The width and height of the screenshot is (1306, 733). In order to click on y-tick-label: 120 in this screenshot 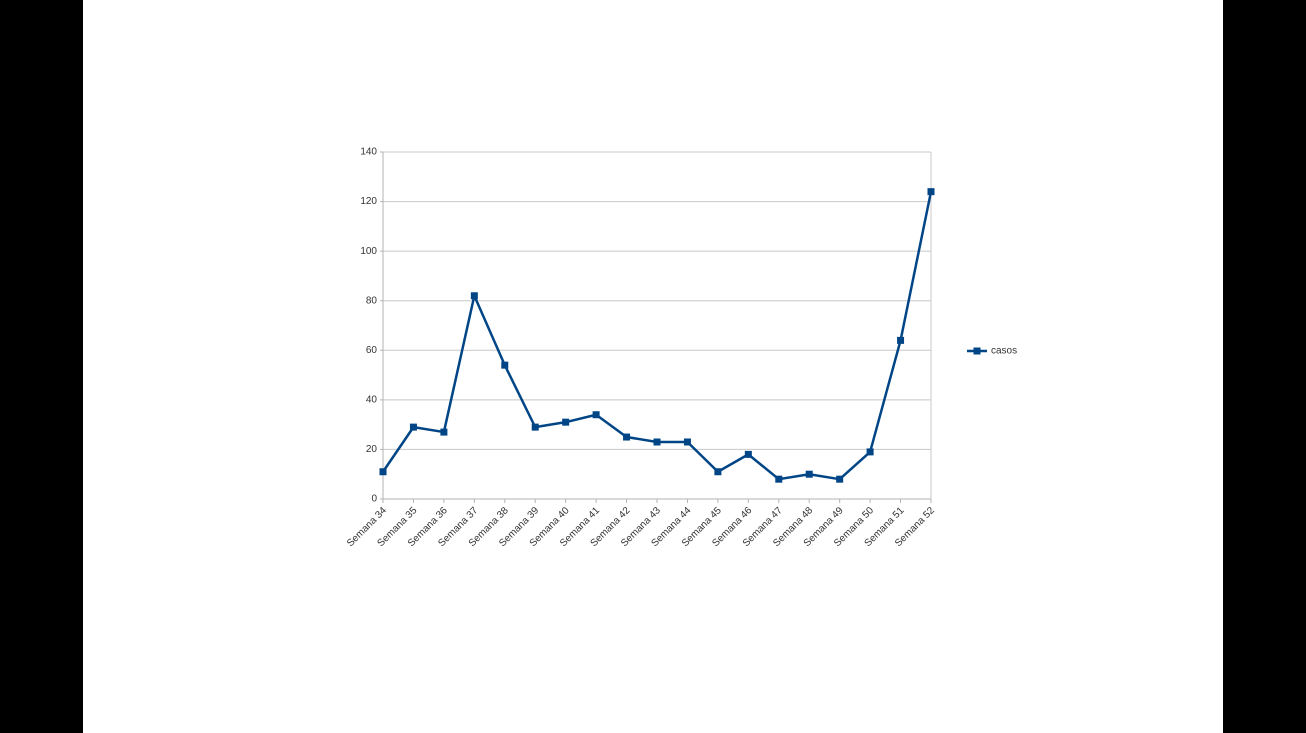, I will do `click(368, 201)`.